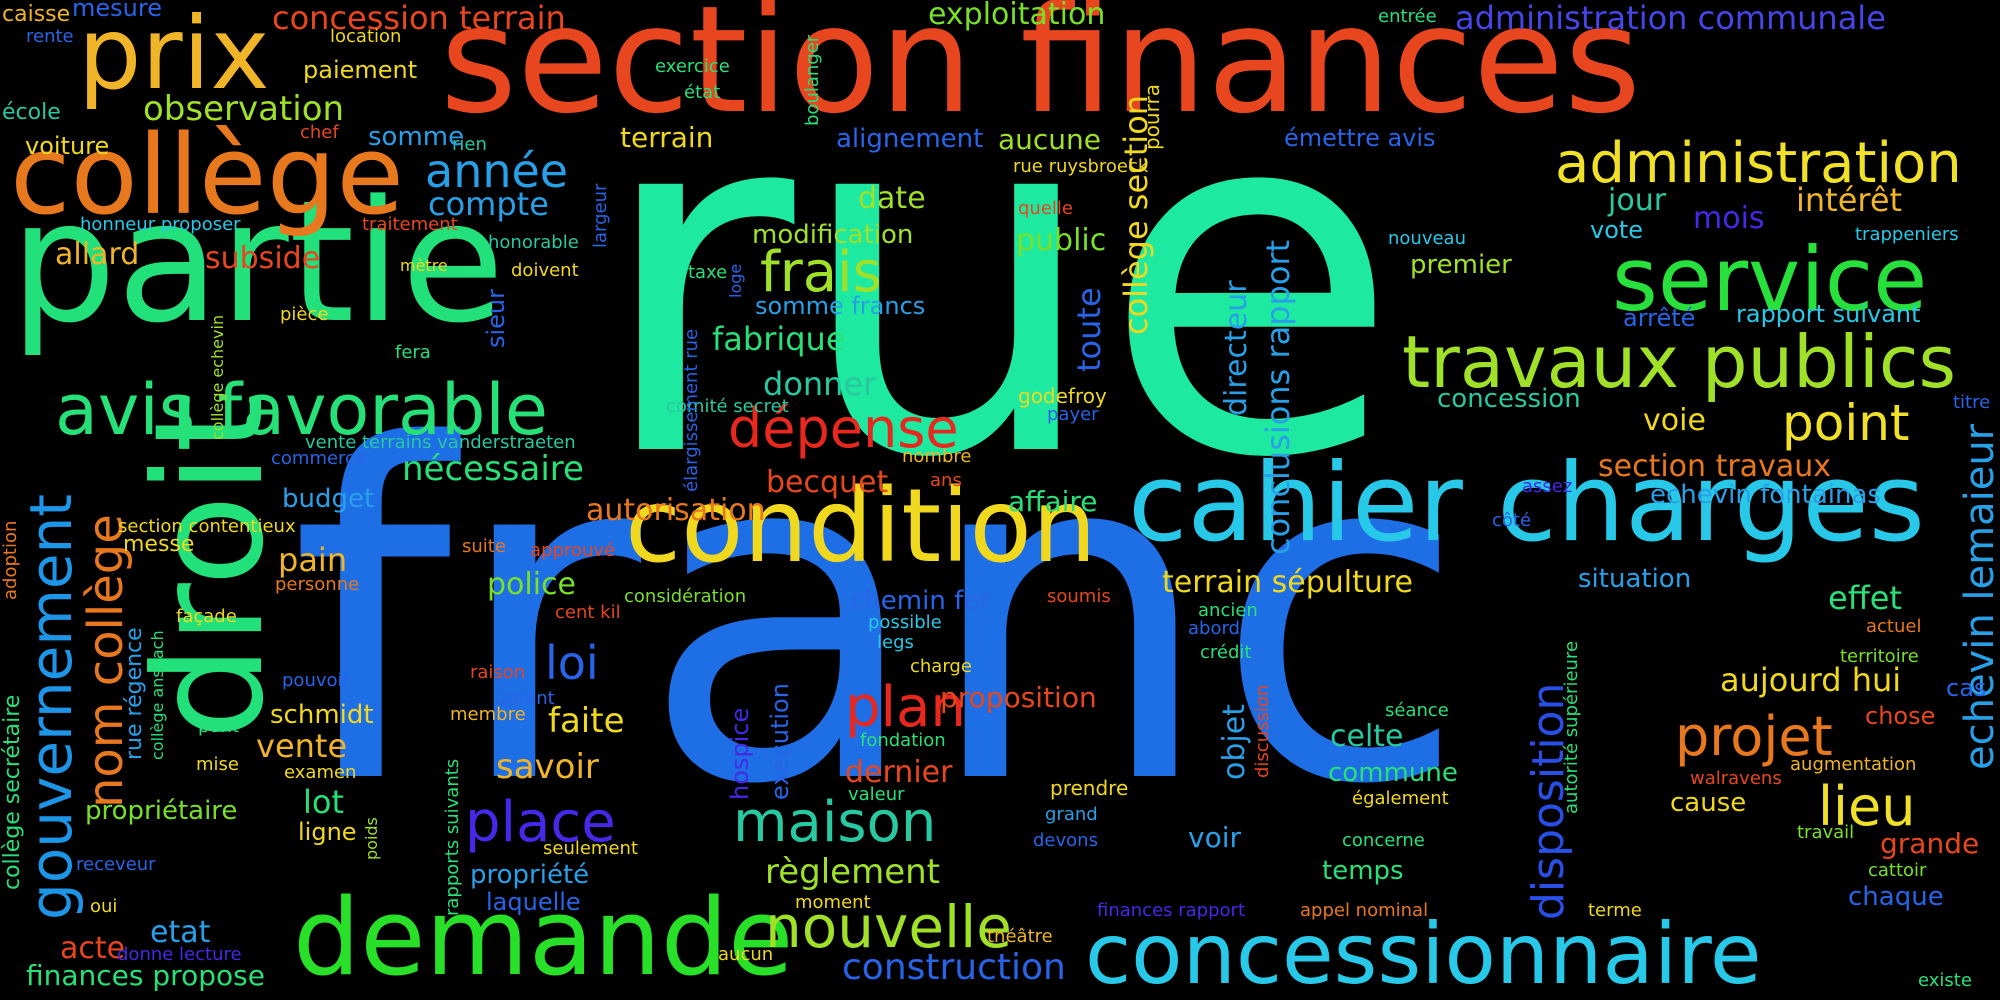  I want to click on word-savoir: savoir, so click(547, 767).